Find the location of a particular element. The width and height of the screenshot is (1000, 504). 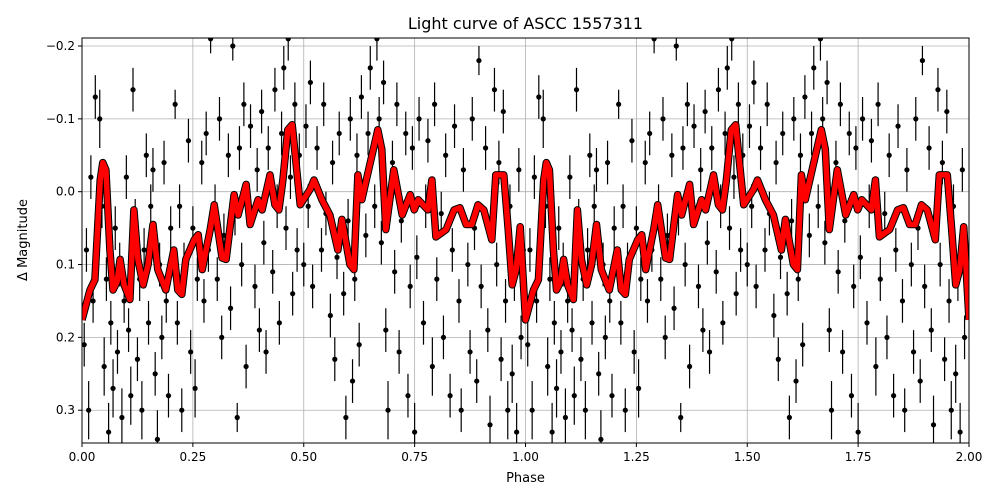

y-tick-label: 0.2 is located at coordinates (65, 337).